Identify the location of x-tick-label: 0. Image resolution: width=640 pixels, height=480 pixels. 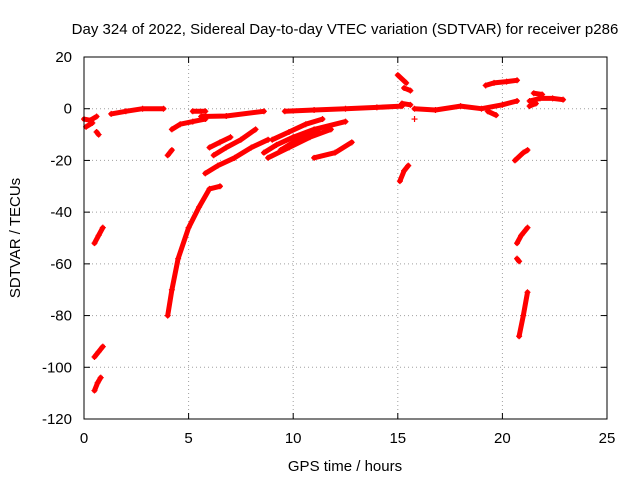
(84, 438).